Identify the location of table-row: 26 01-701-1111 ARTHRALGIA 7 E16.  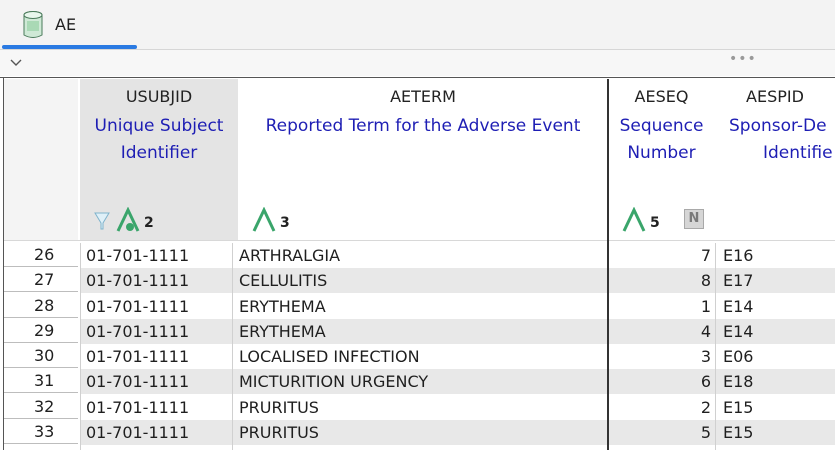
(419, 255).